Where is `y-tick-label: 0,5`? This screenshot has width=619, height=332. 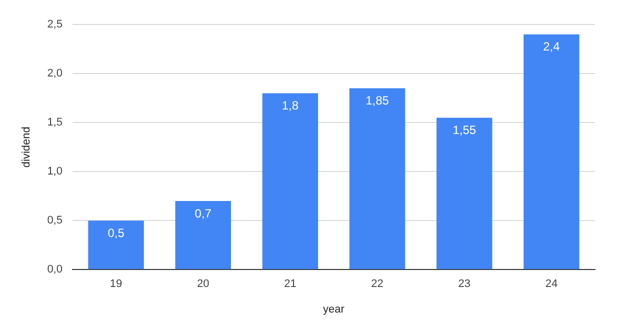
y-tick-label: 0,5 is located at coordinates (54, 220).